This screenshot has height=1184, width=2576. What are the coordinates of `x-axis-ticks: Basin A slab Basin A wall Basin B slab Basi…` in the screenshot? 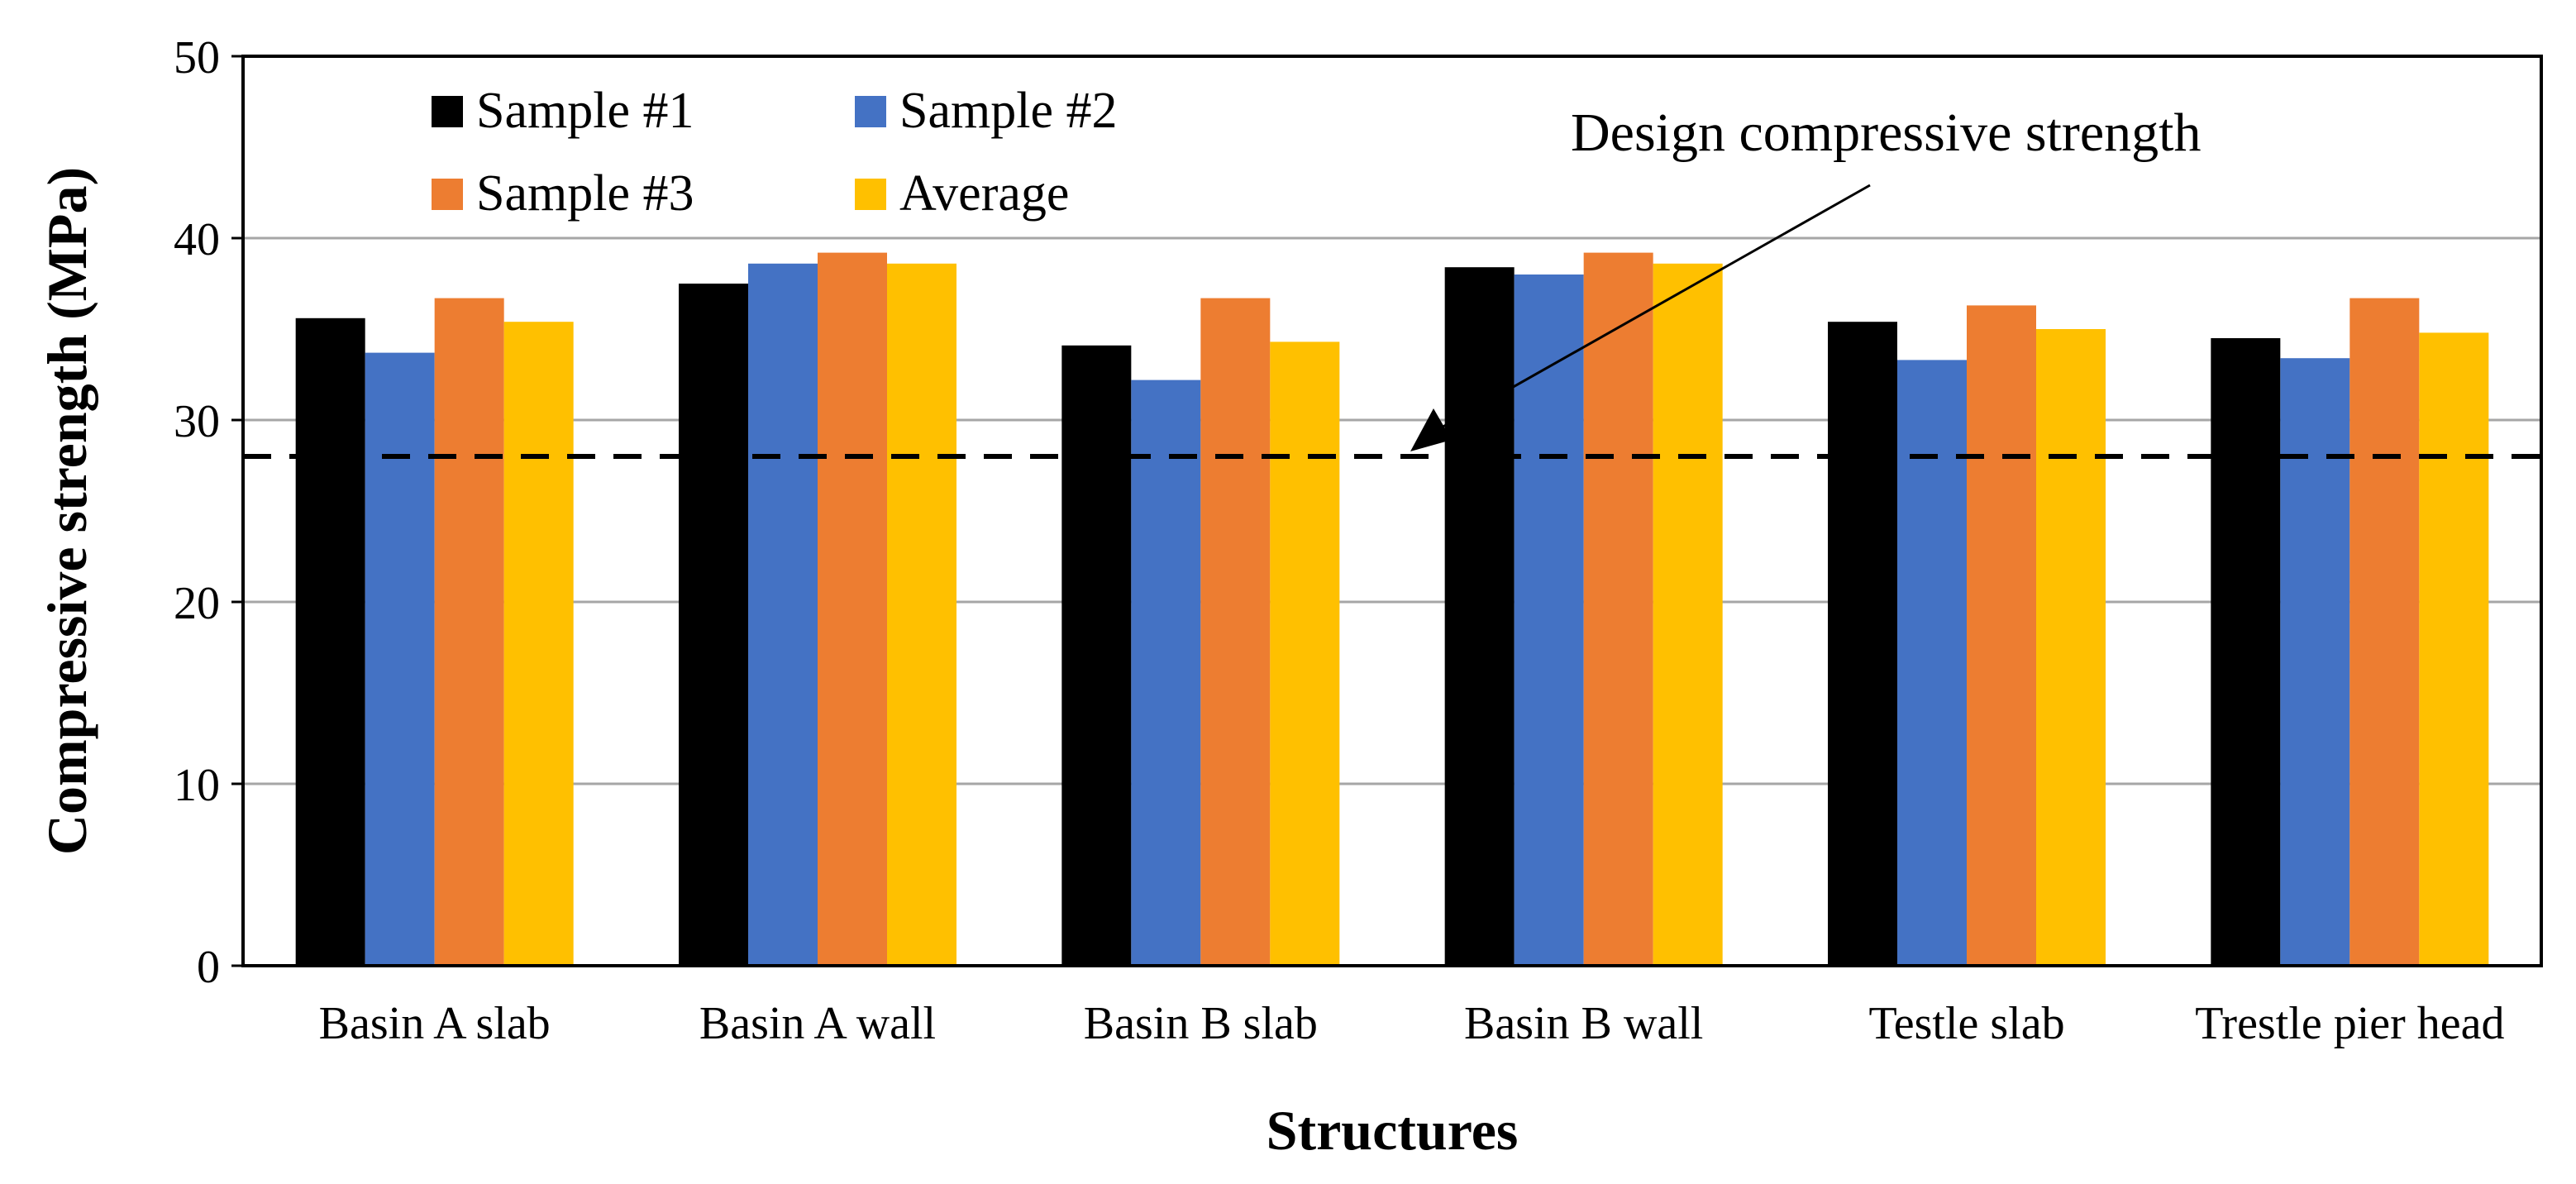 It's located at (1412, 1023).